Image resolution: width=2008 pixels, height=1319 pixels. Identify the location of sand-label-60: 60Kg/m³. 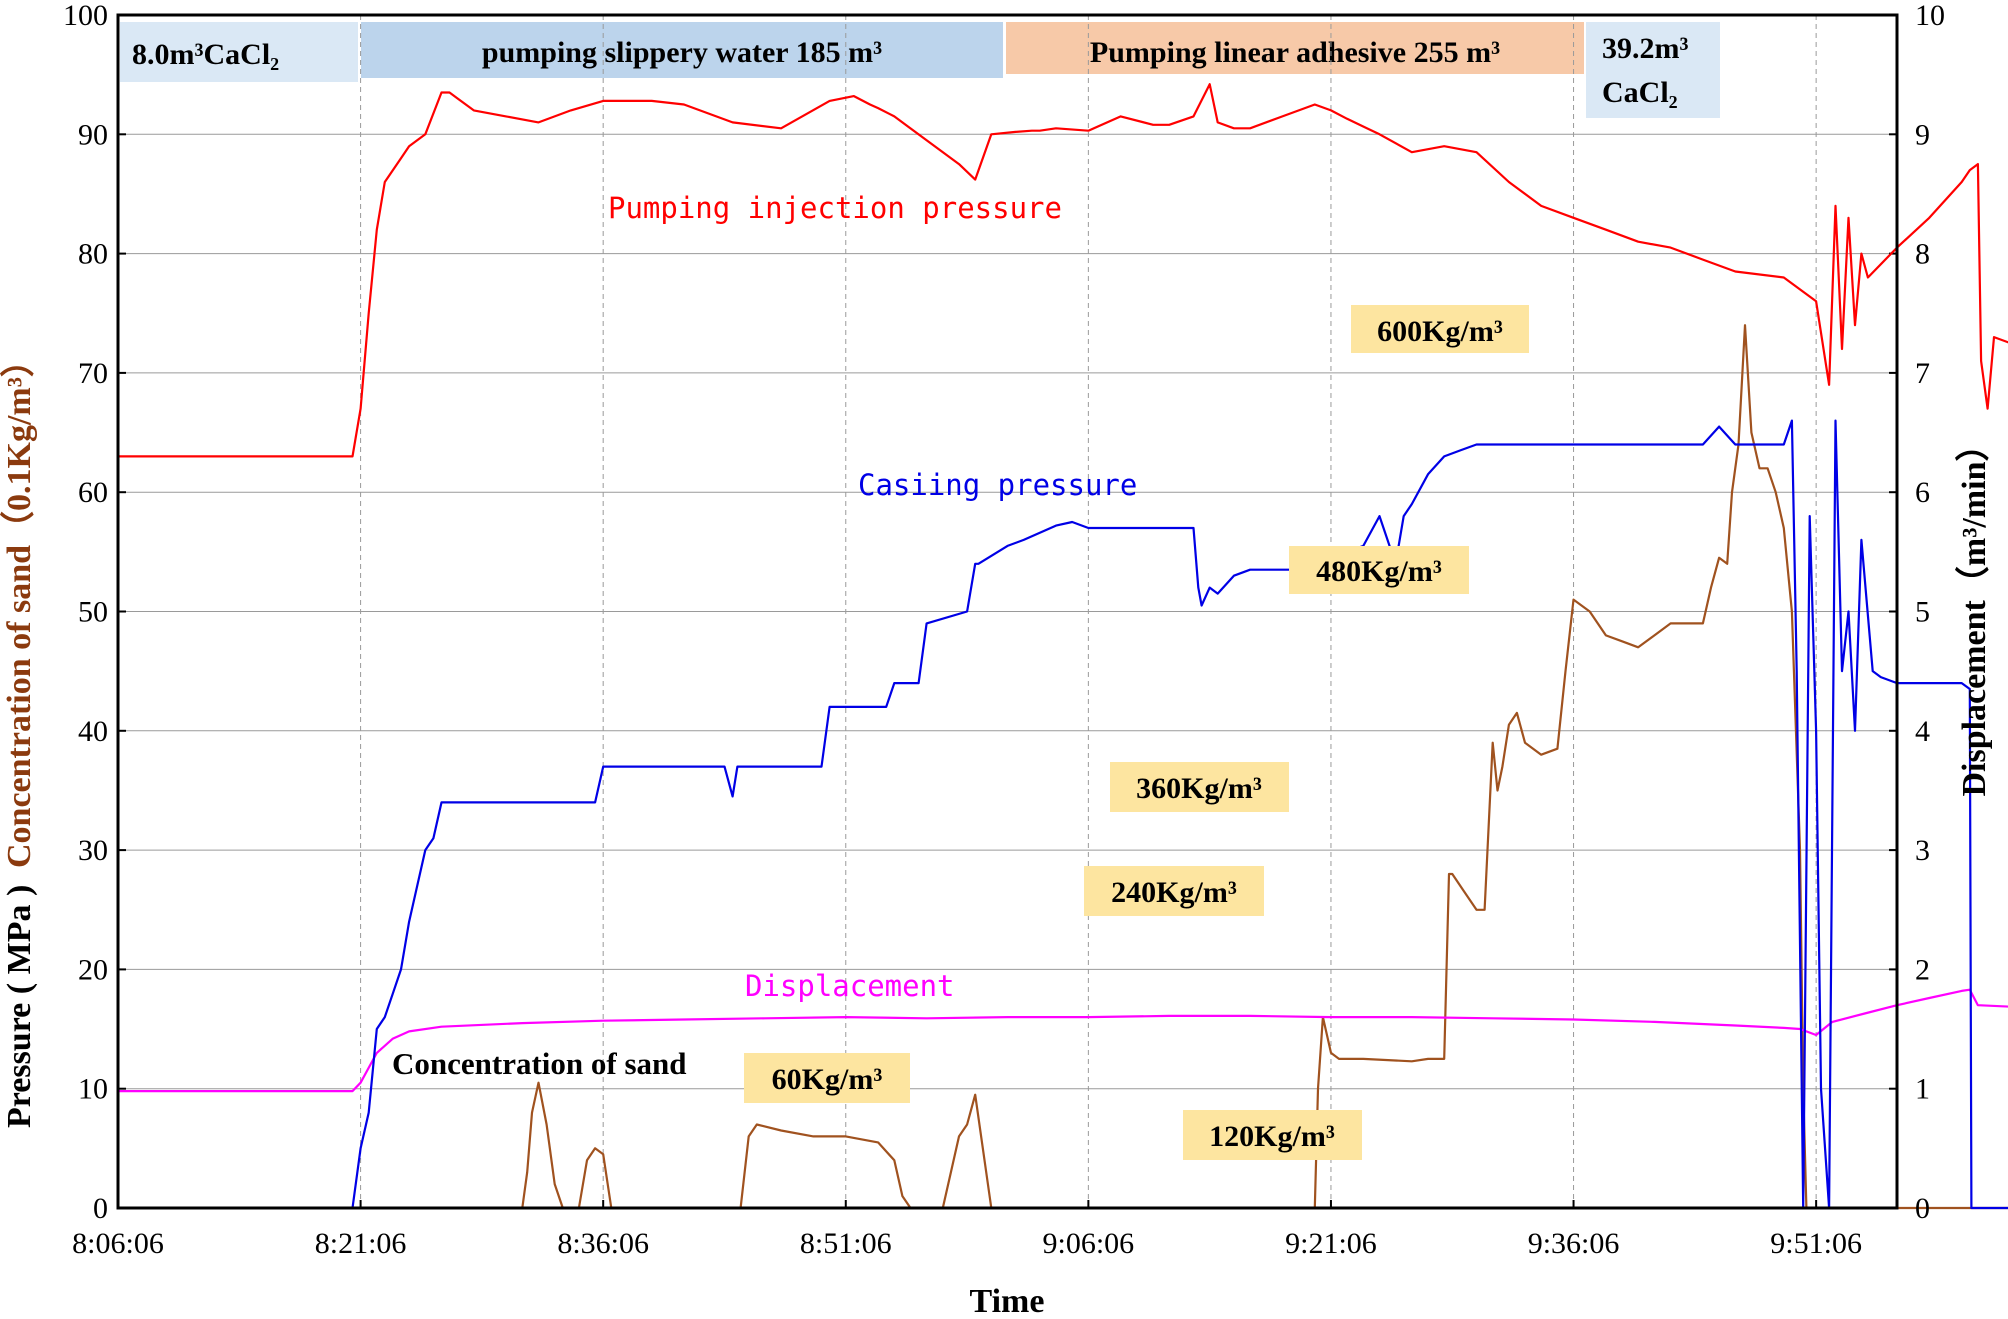
(827, 1079).